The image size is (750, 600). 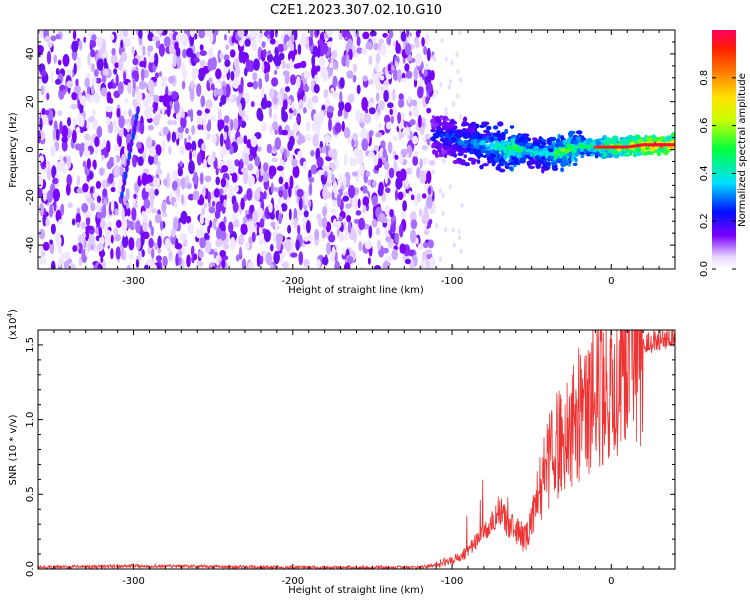 What do you see at coordinates (704, 126) in the screenshot?
I see `colorbar-tick-label: 0.6` at bounding box center [704, 126].